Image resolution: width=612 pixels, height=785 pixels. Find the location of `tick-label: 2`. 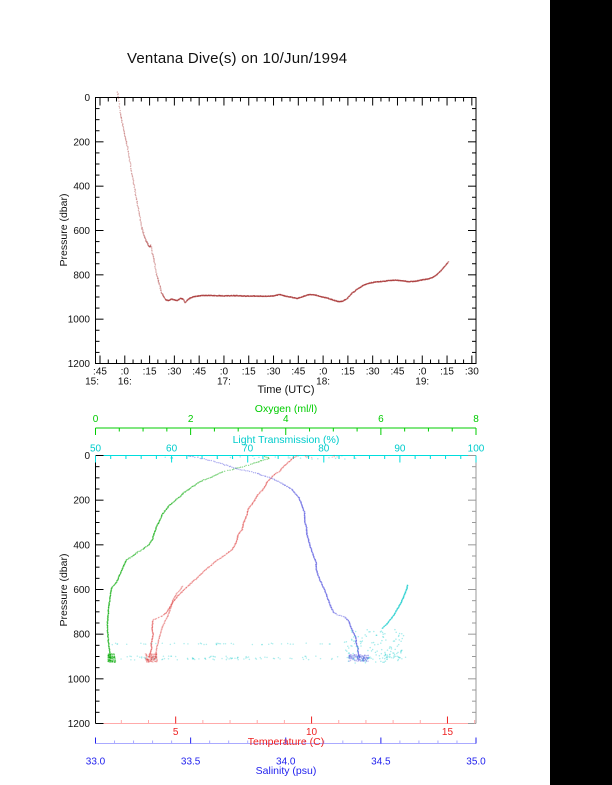

tick-label: 2 is located at coordinates (191, 419).